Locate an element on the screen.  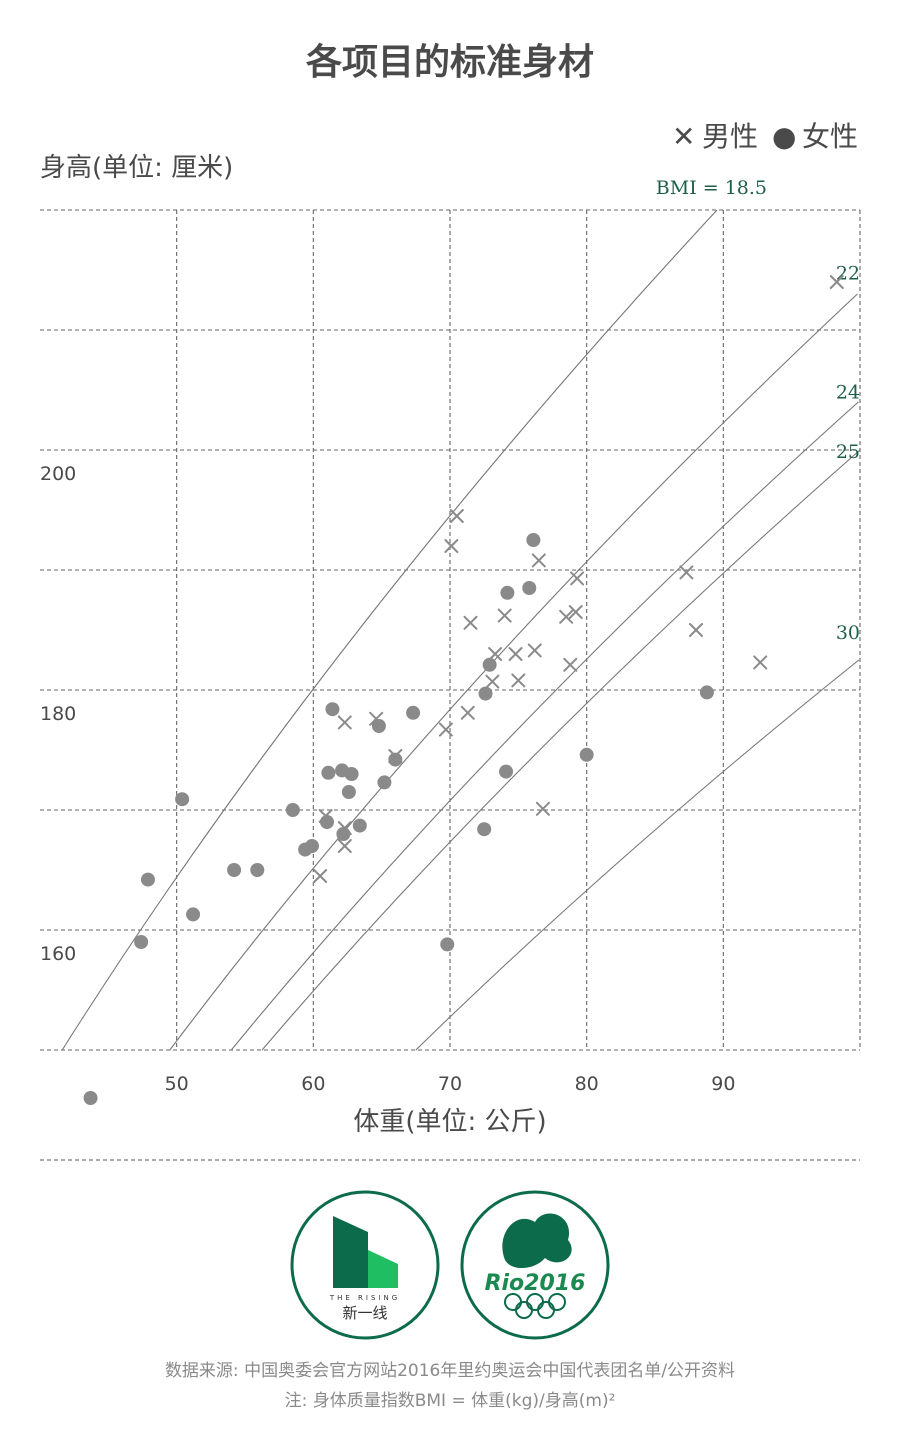
x-axis-label: 体重(单位: 公斤) is located at coordinates (449, 1122).